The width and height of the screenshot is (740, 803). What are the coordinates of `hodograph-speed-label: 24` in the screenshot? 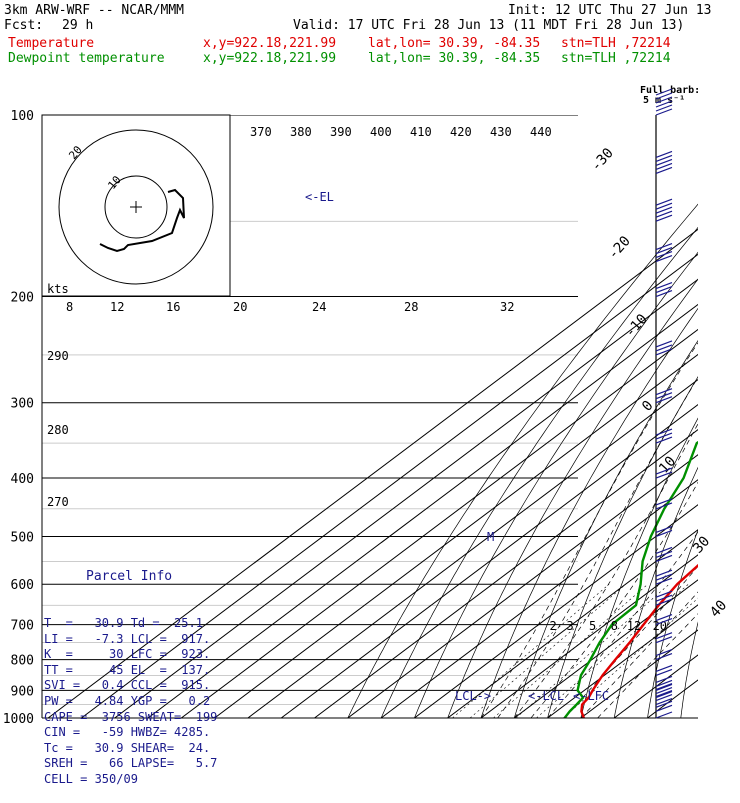 It's located at (319, 307).